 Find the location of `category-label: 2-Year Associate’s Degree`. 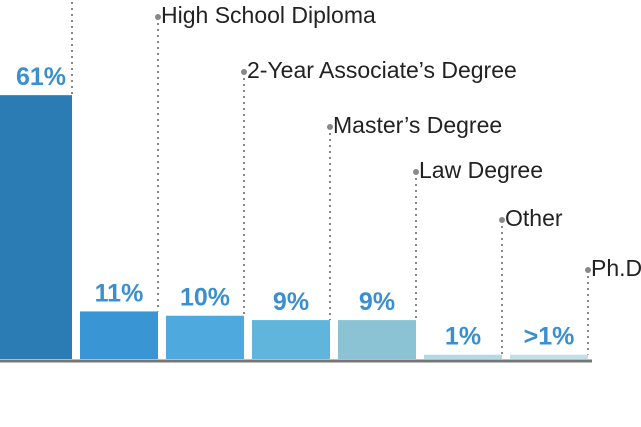

category-label: 2-Year Associate’s Degree is located at coordinates (382, 70).